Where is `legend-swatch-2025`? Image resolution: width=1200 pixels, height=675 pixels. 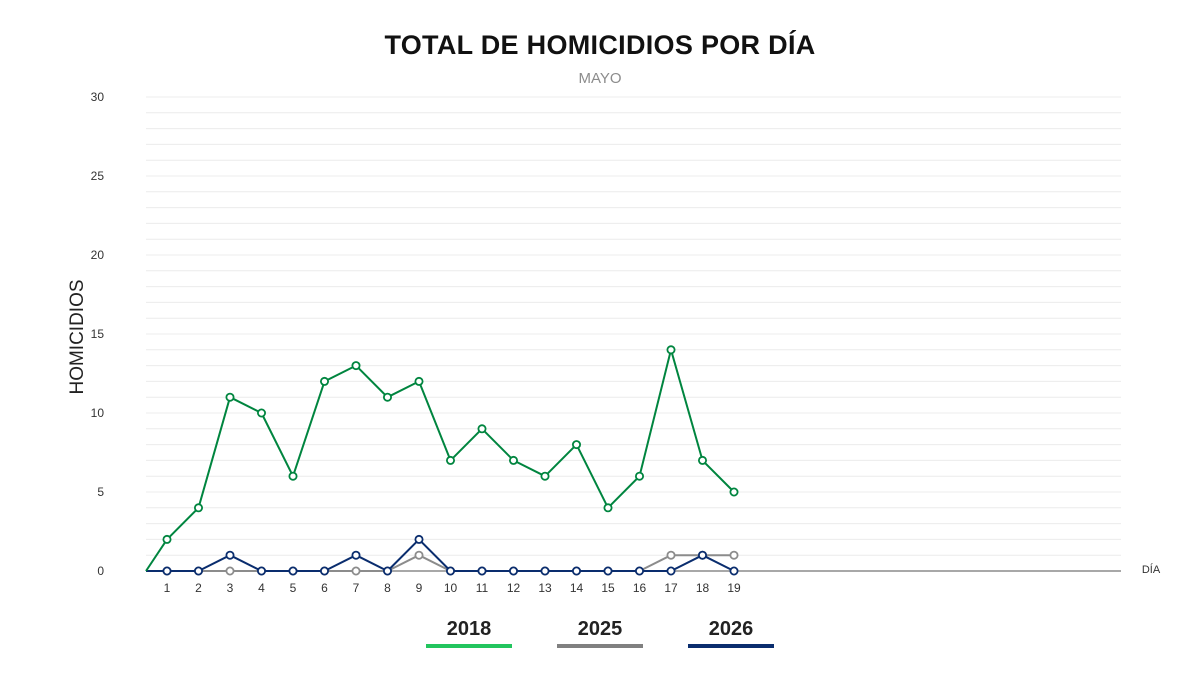
legend-swatch-2025 is located at coordinates (600, 646).